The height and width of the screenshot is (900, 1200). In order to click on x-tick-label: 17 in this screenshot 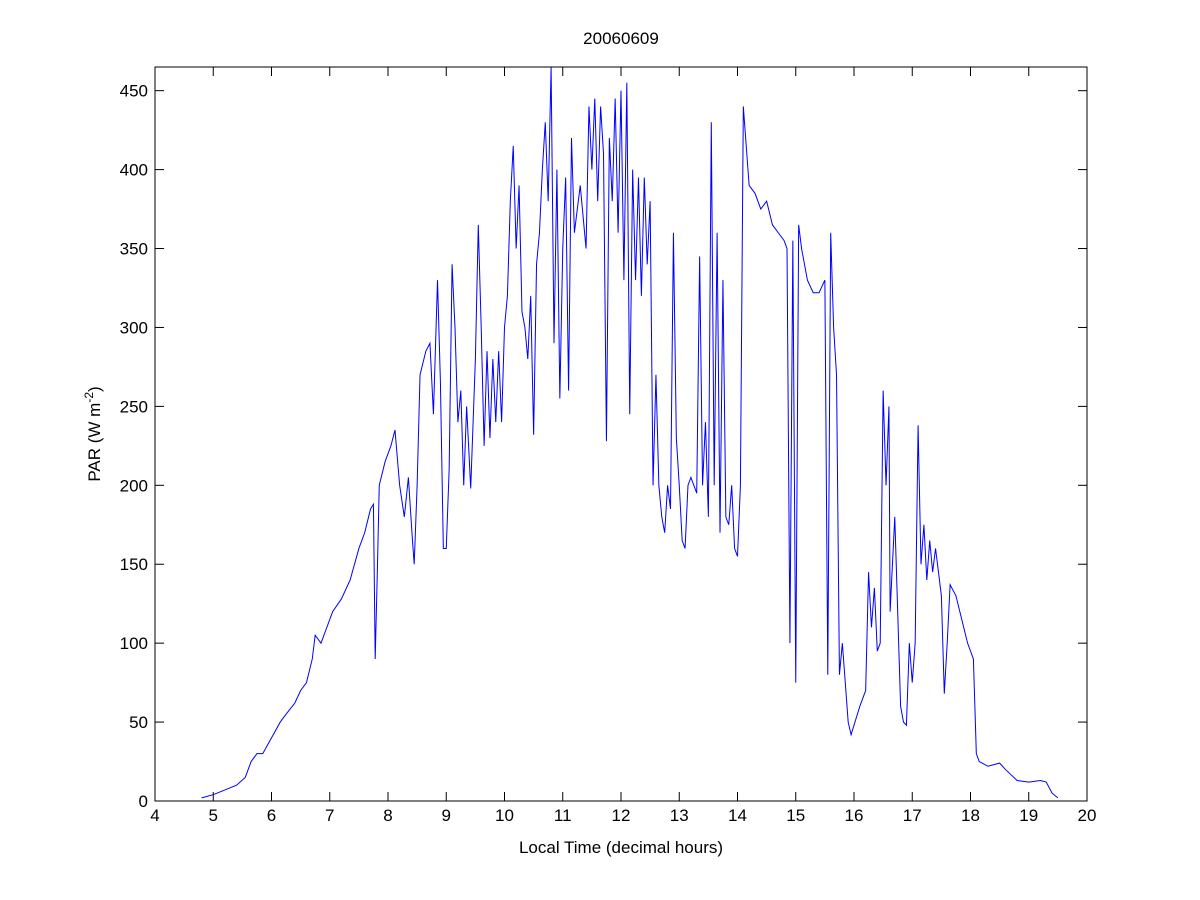, I will do `click(912, 815)`.